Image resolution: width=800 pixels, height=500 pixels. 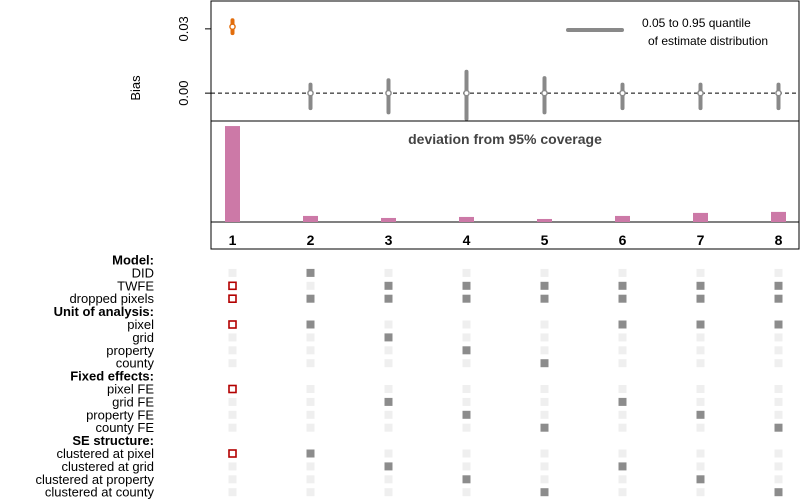 What do you see at coordinates (701, 240) in the screenshot?
I see `x-tick-label: 7` at bounding box center [701, 240].